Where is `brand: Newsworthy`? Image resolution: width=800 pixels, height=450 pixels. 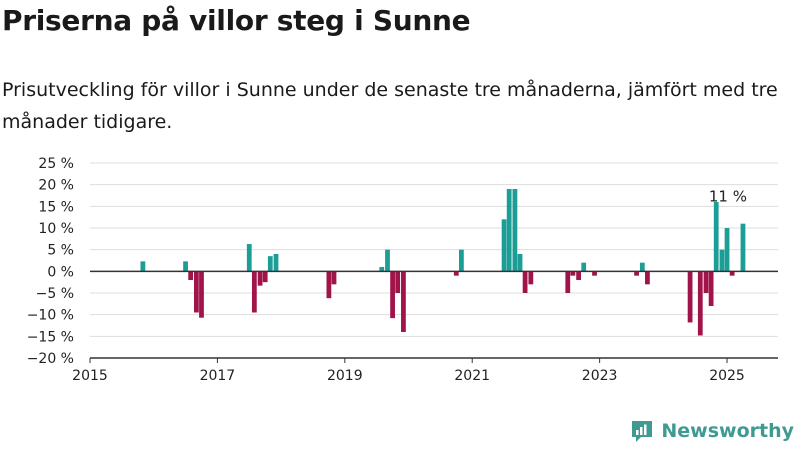
brand: Newsworthy is located at coordinates (711, 431).